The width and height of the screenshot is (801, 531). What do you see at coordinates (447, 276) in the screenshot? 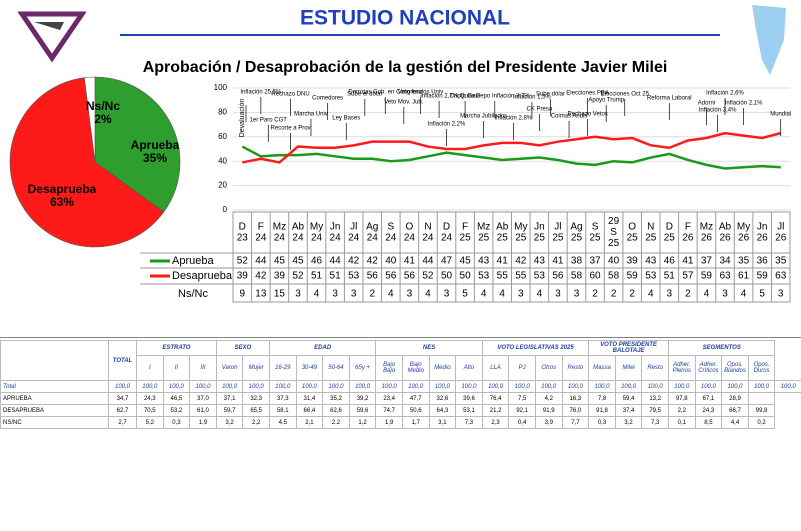
I see `data-label: 50` at bounding box center [447, 276].